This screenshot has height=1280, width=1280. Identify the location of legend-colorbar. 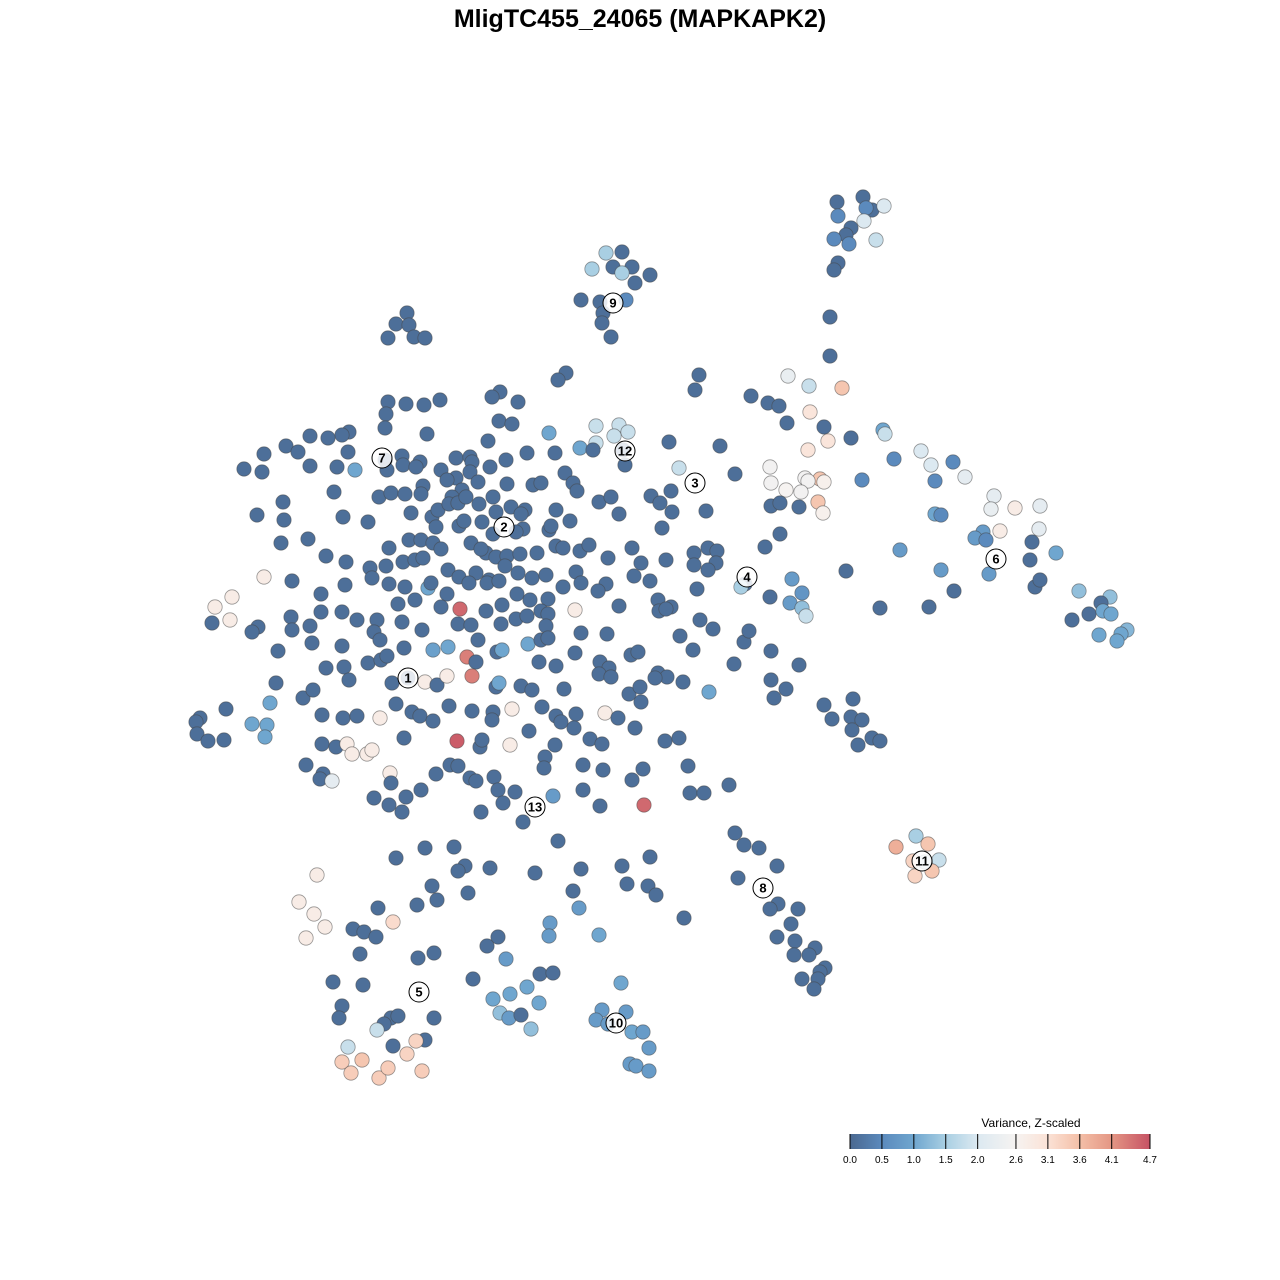
(1000, 1141).